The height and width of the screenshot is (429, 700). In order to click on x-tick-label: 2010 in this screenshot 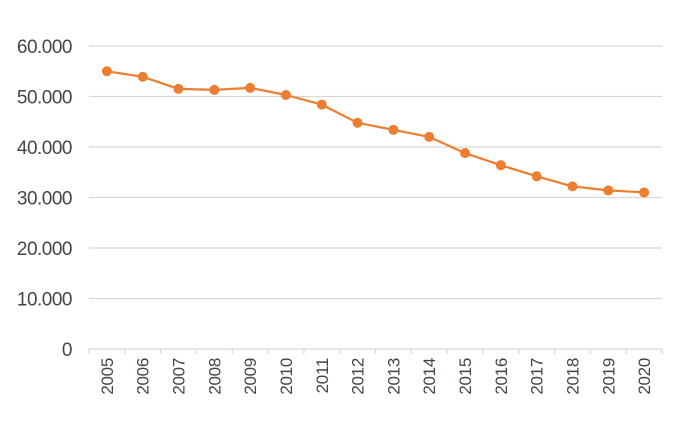, I will do `click(286, 376)`.